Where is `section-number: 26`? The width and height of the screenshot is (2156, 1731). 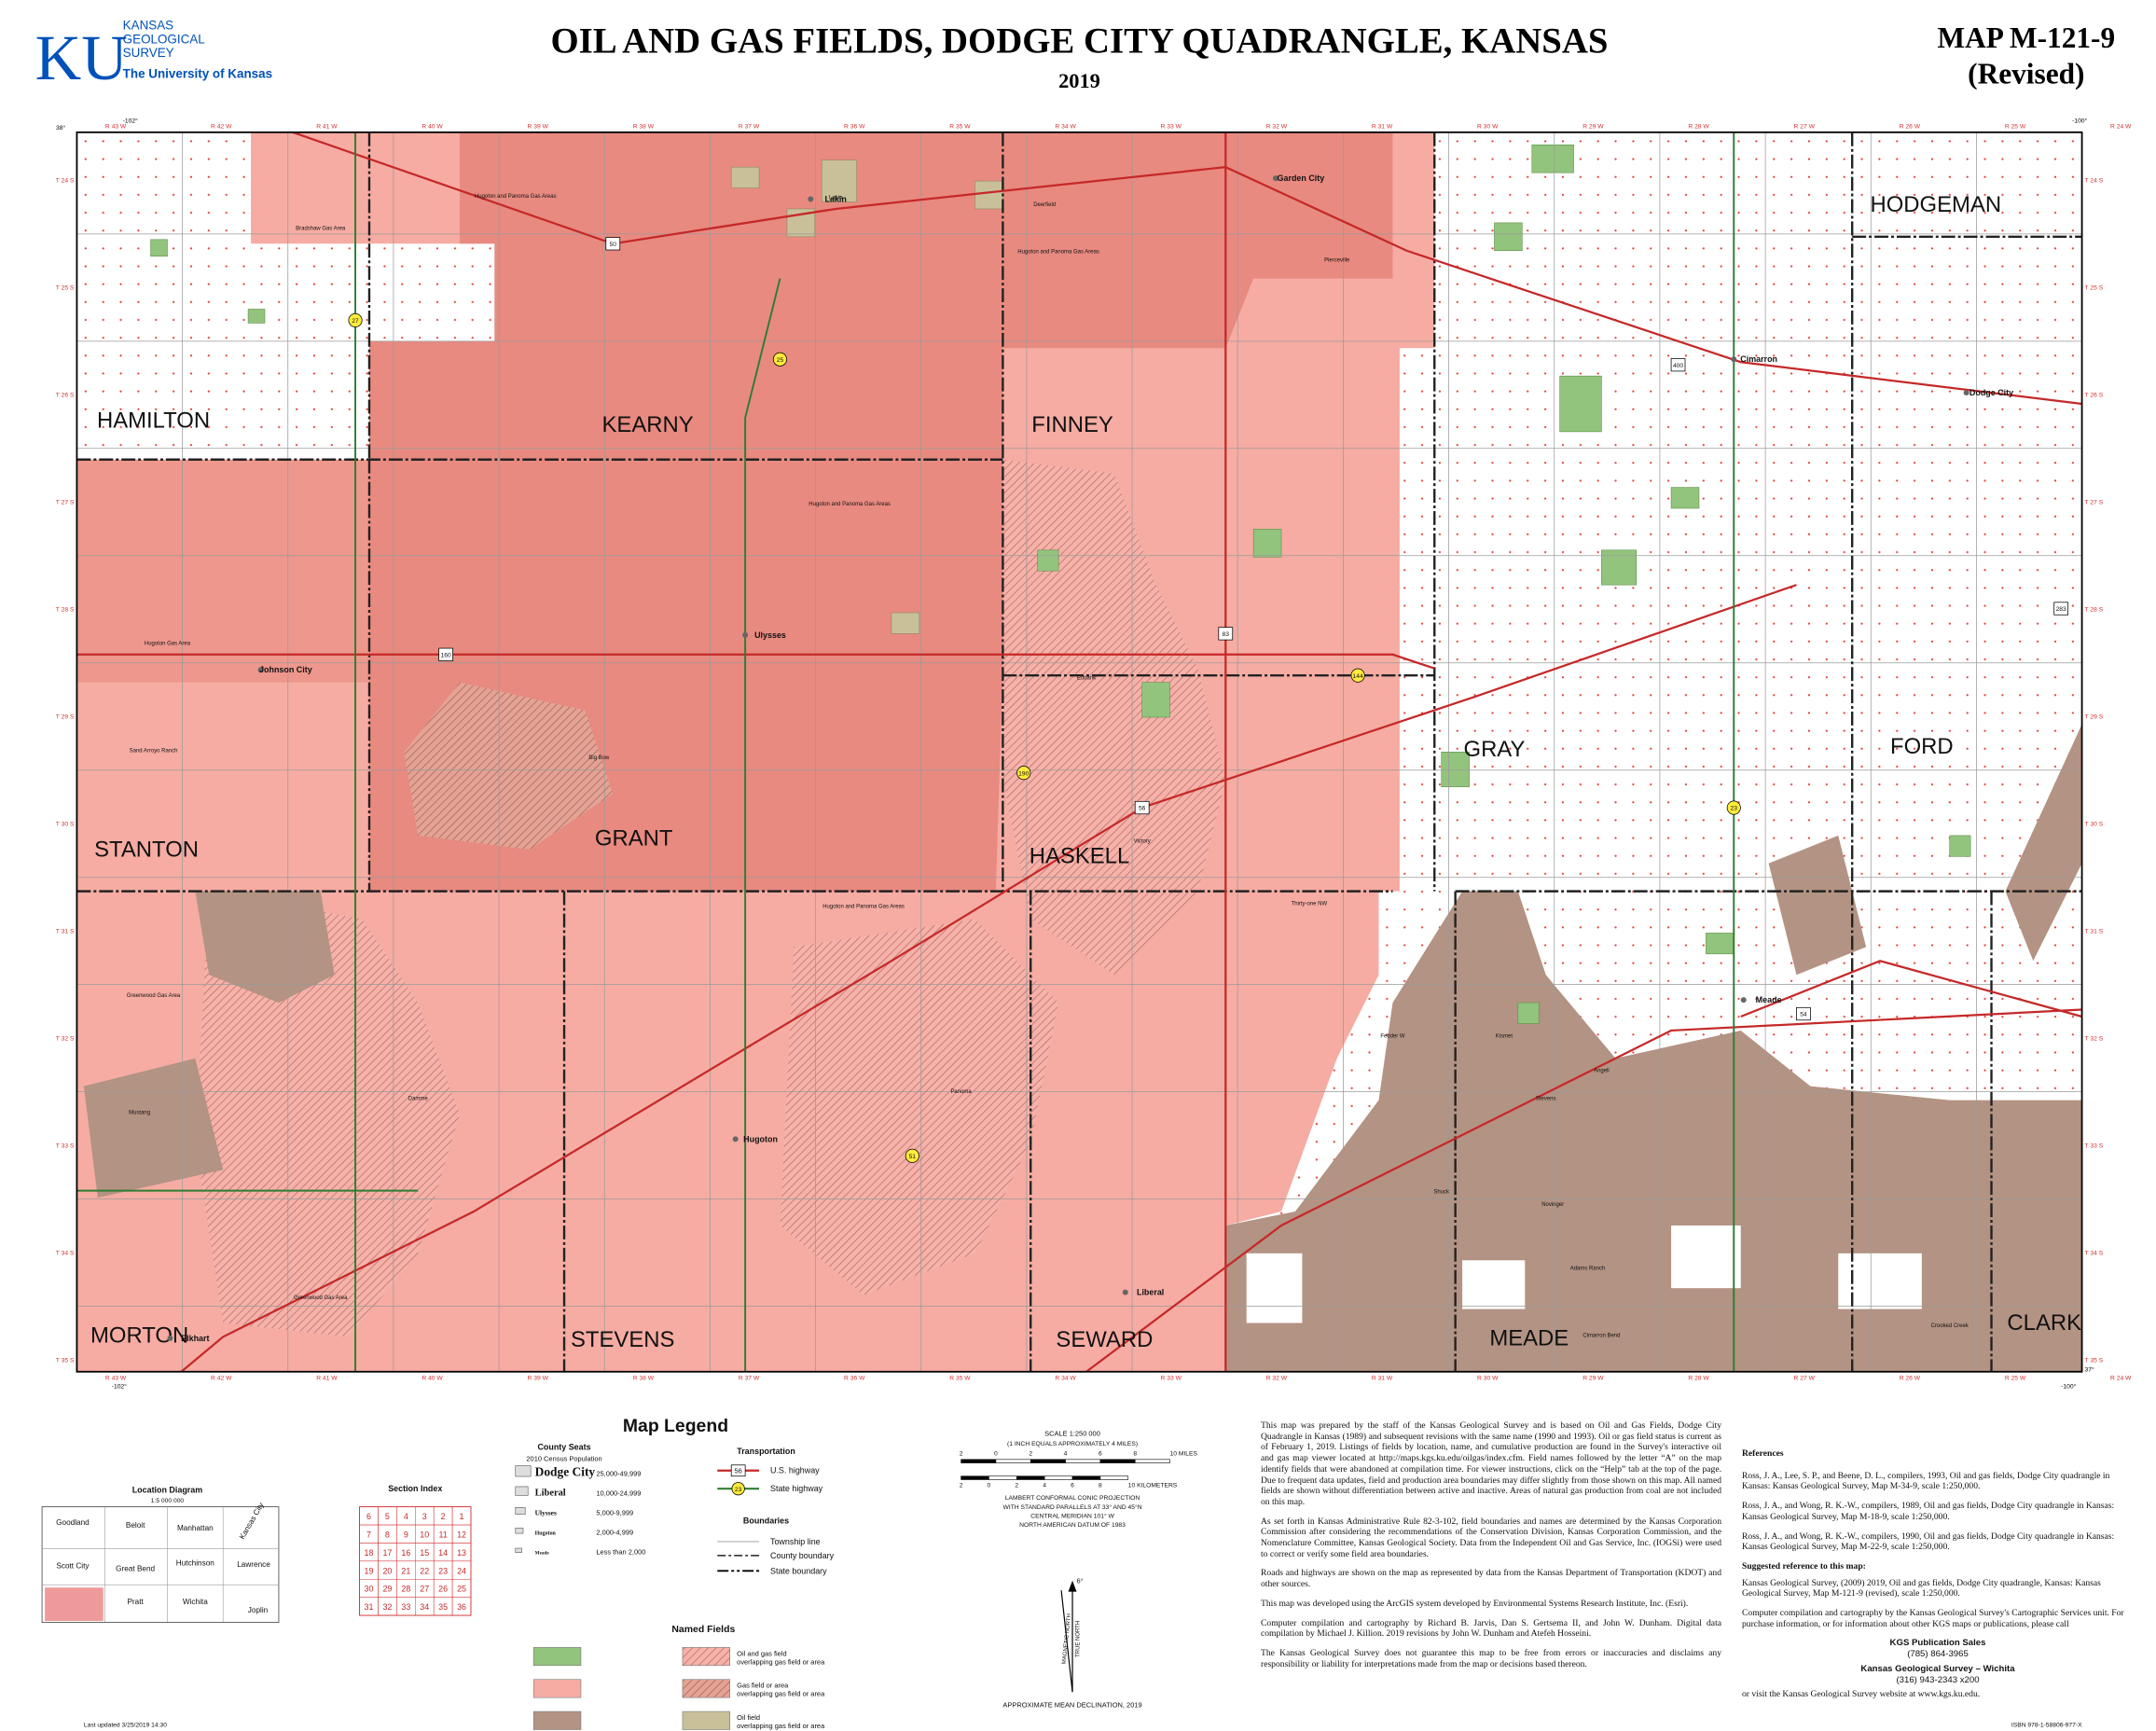
section-number: 26 is located at coordinates (443, 1589).